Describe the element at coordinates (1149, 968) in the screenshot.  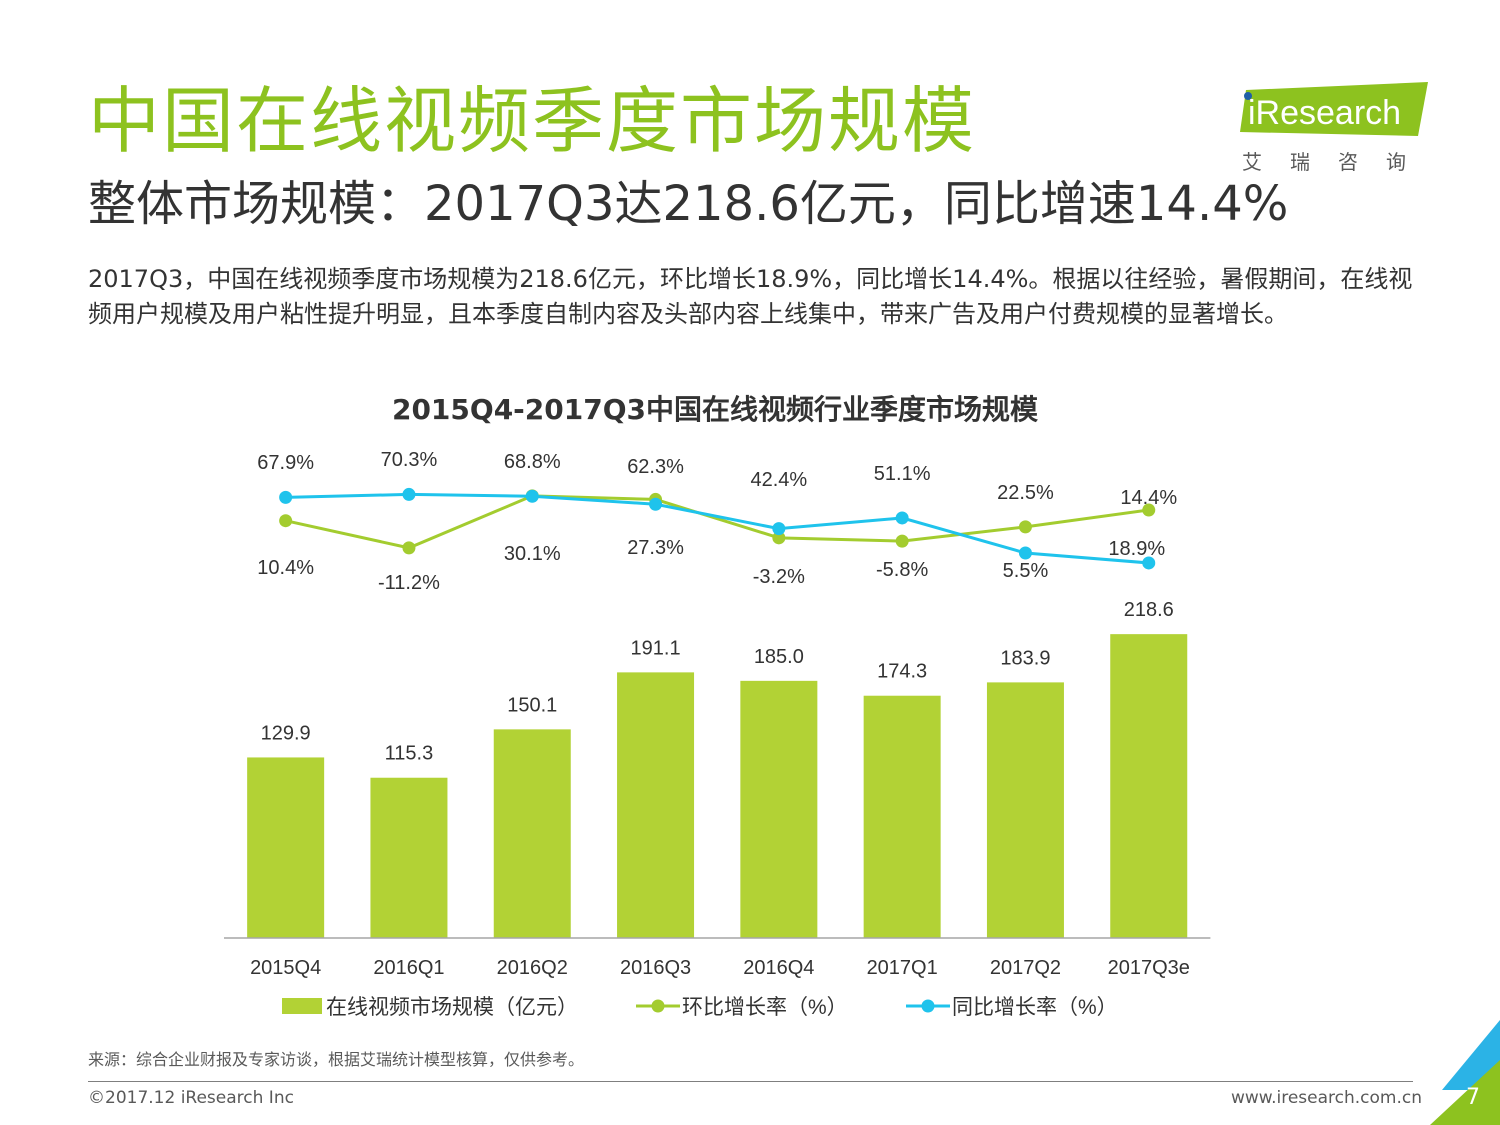
I see `x-tick-label: 2017Q3e` at that location.